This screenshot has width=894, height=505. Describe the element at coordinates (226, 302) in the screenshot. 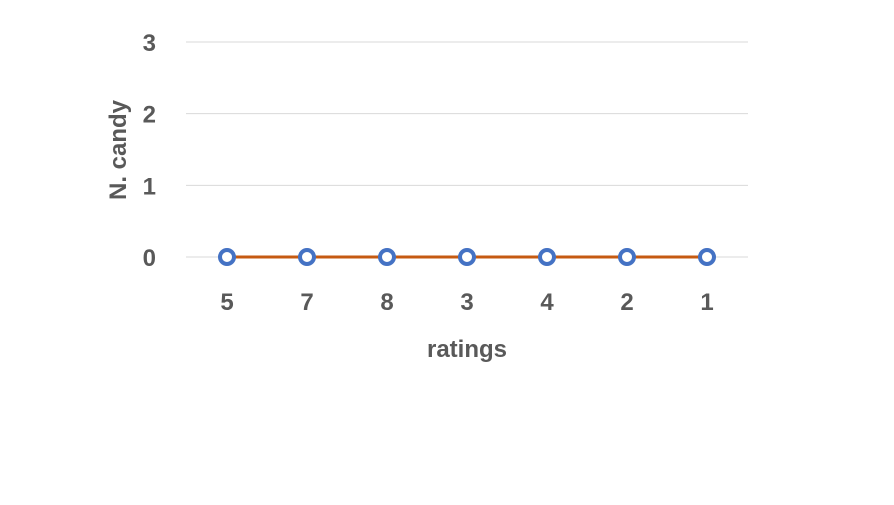

I see `x-tick-label: 5` at that location.